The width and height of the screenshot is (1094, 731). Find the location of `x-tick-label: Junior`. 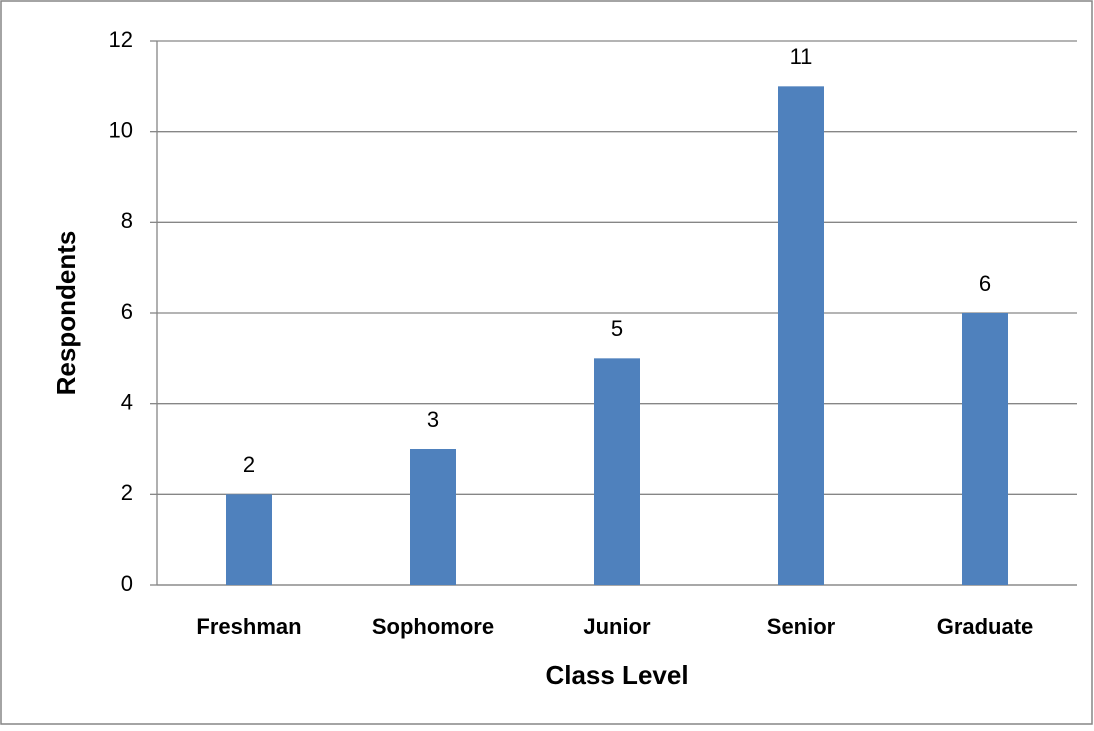

x-tick-label: Junior is located at coordinates (617, 626).